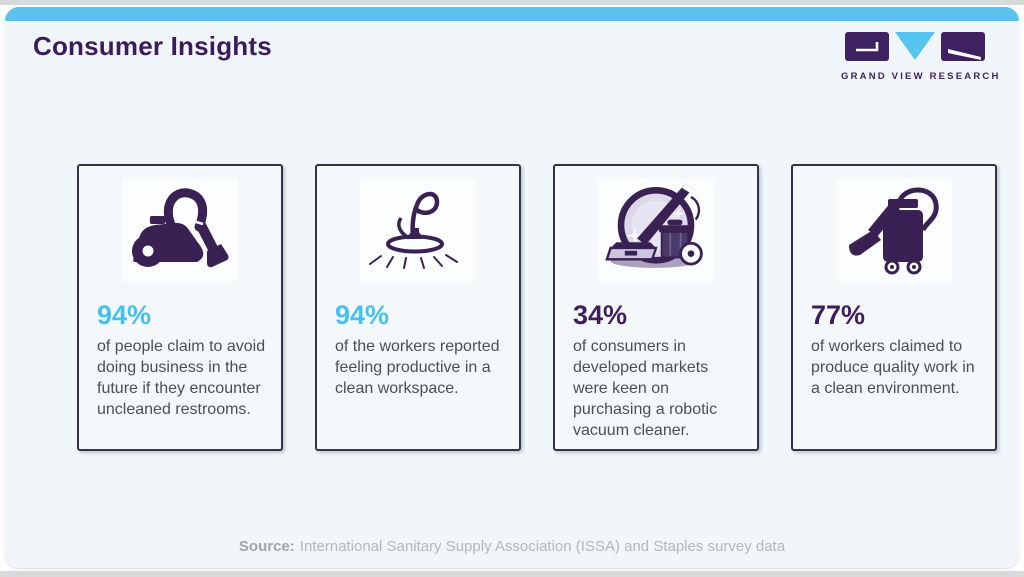  Describe the element at coordinates (512, 14) in the screenshot. I see `slide-accent-bar` at that location.